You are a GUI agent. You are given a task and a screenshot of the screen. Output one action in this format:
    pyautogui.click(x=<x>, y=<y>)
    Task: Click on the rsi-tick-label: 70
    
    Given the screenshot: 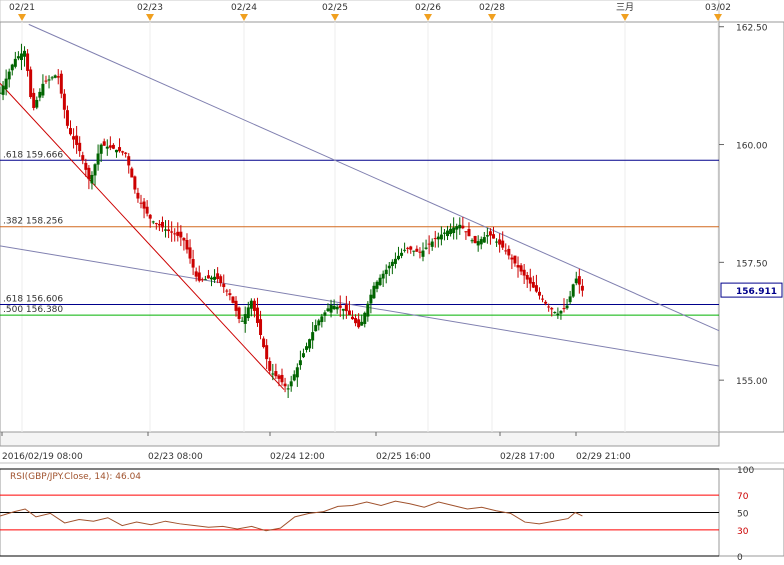 What is the action you would take?
    pyautogui.click(x=743, y=497)
    